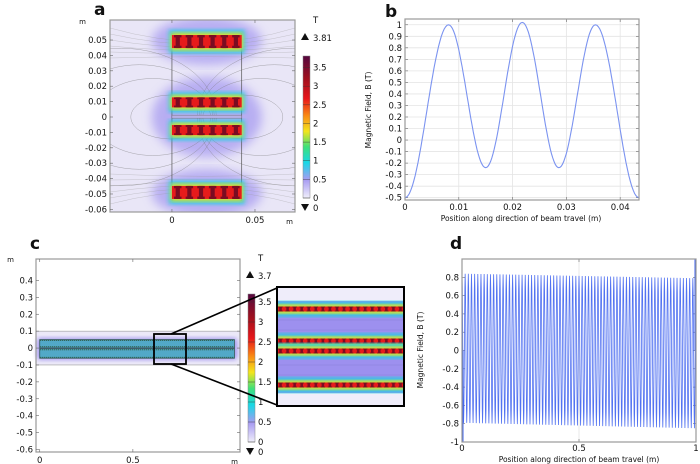  I want to click on colorbar-tick-label: 3, so click(260, 323).